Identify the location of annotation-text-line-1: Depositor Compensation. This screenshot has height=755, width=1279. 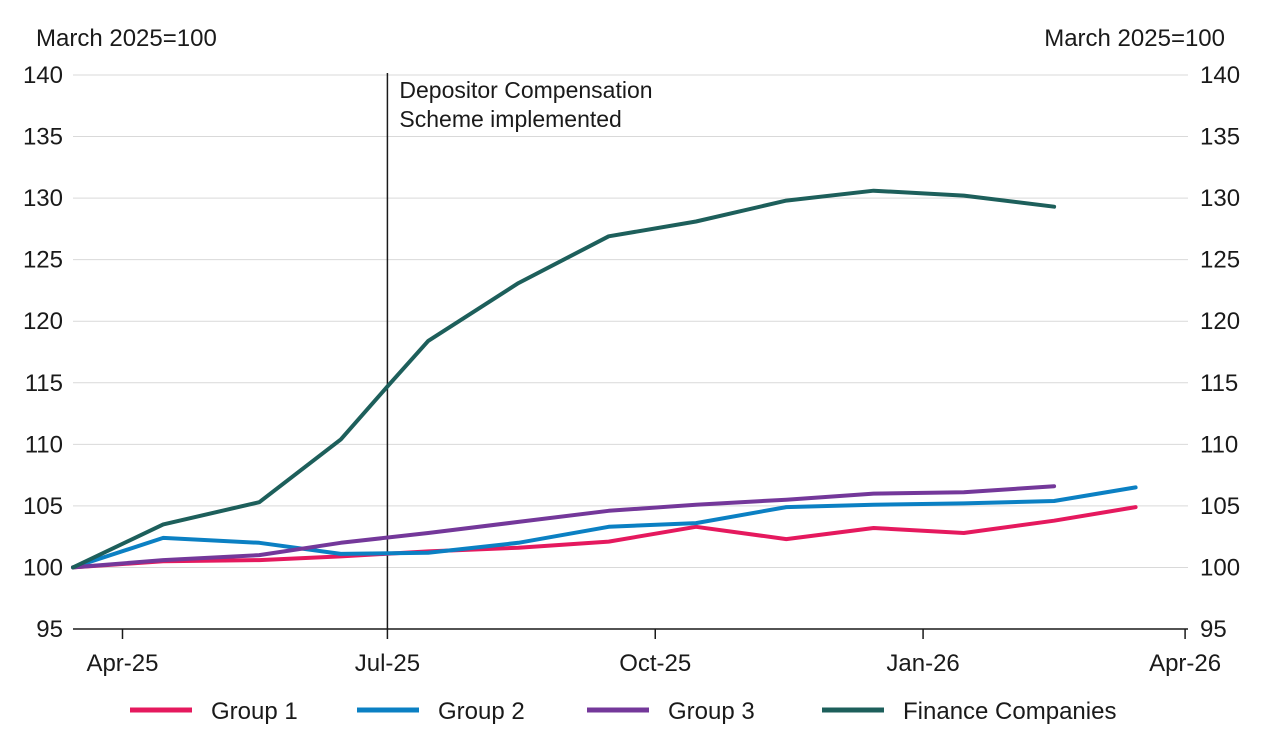
(525, 90).